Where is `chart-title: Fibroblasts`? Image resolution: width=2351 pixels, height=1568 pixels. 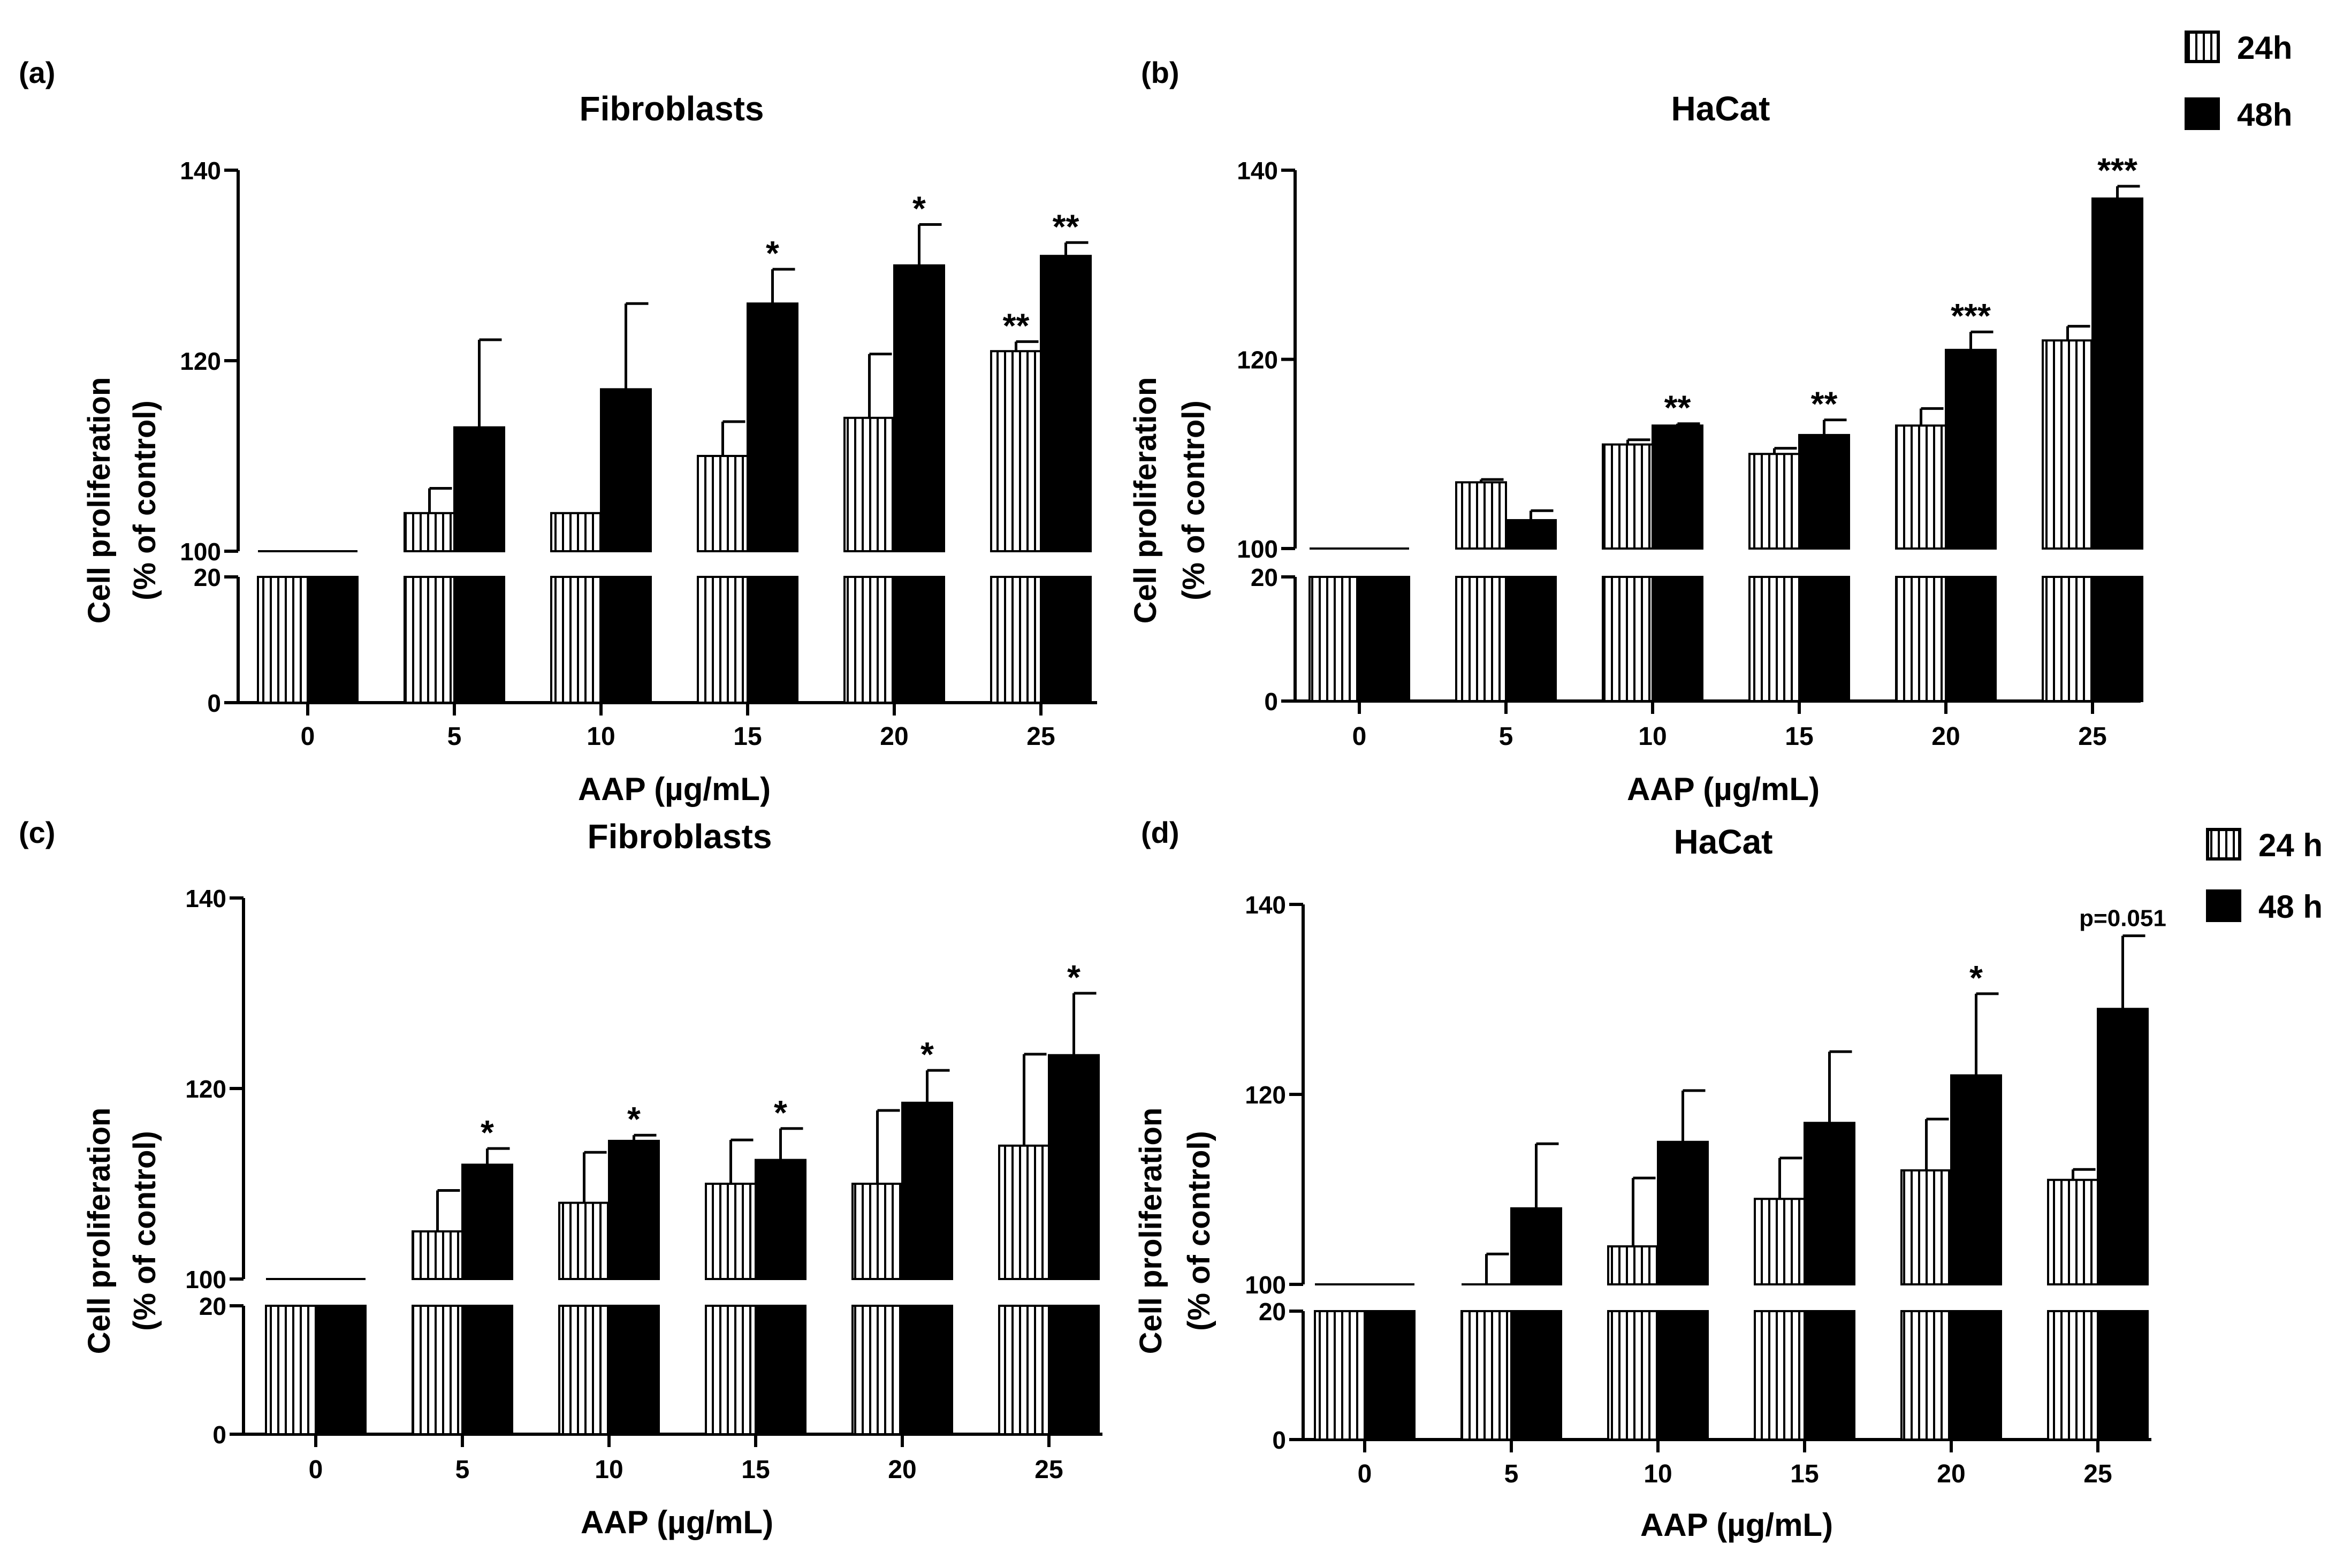 chart-title: Fibroblasts is located at coordinates (672, 108).